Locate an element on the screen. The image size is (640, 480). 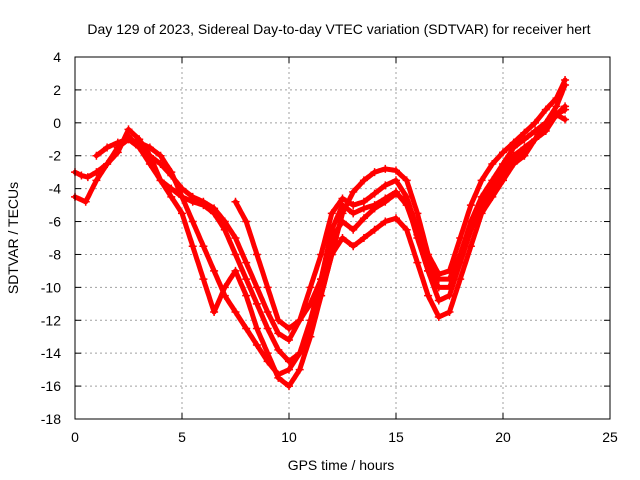
y-tick-label: -4 is located at coordinates (55, 189).